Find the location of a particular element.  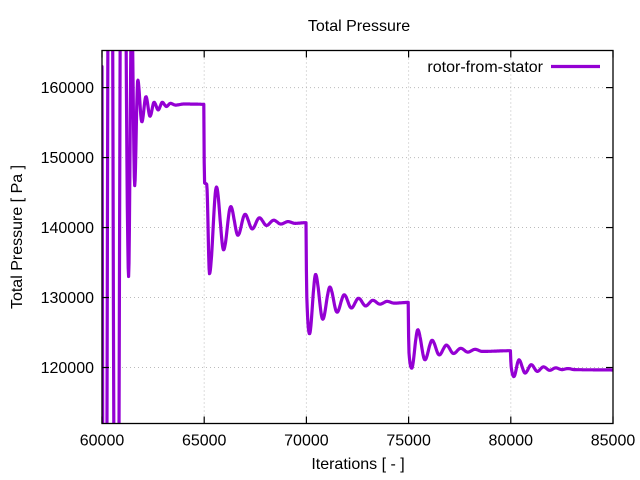

x-tick-label: 60000 is located at coordinates (102, 441).